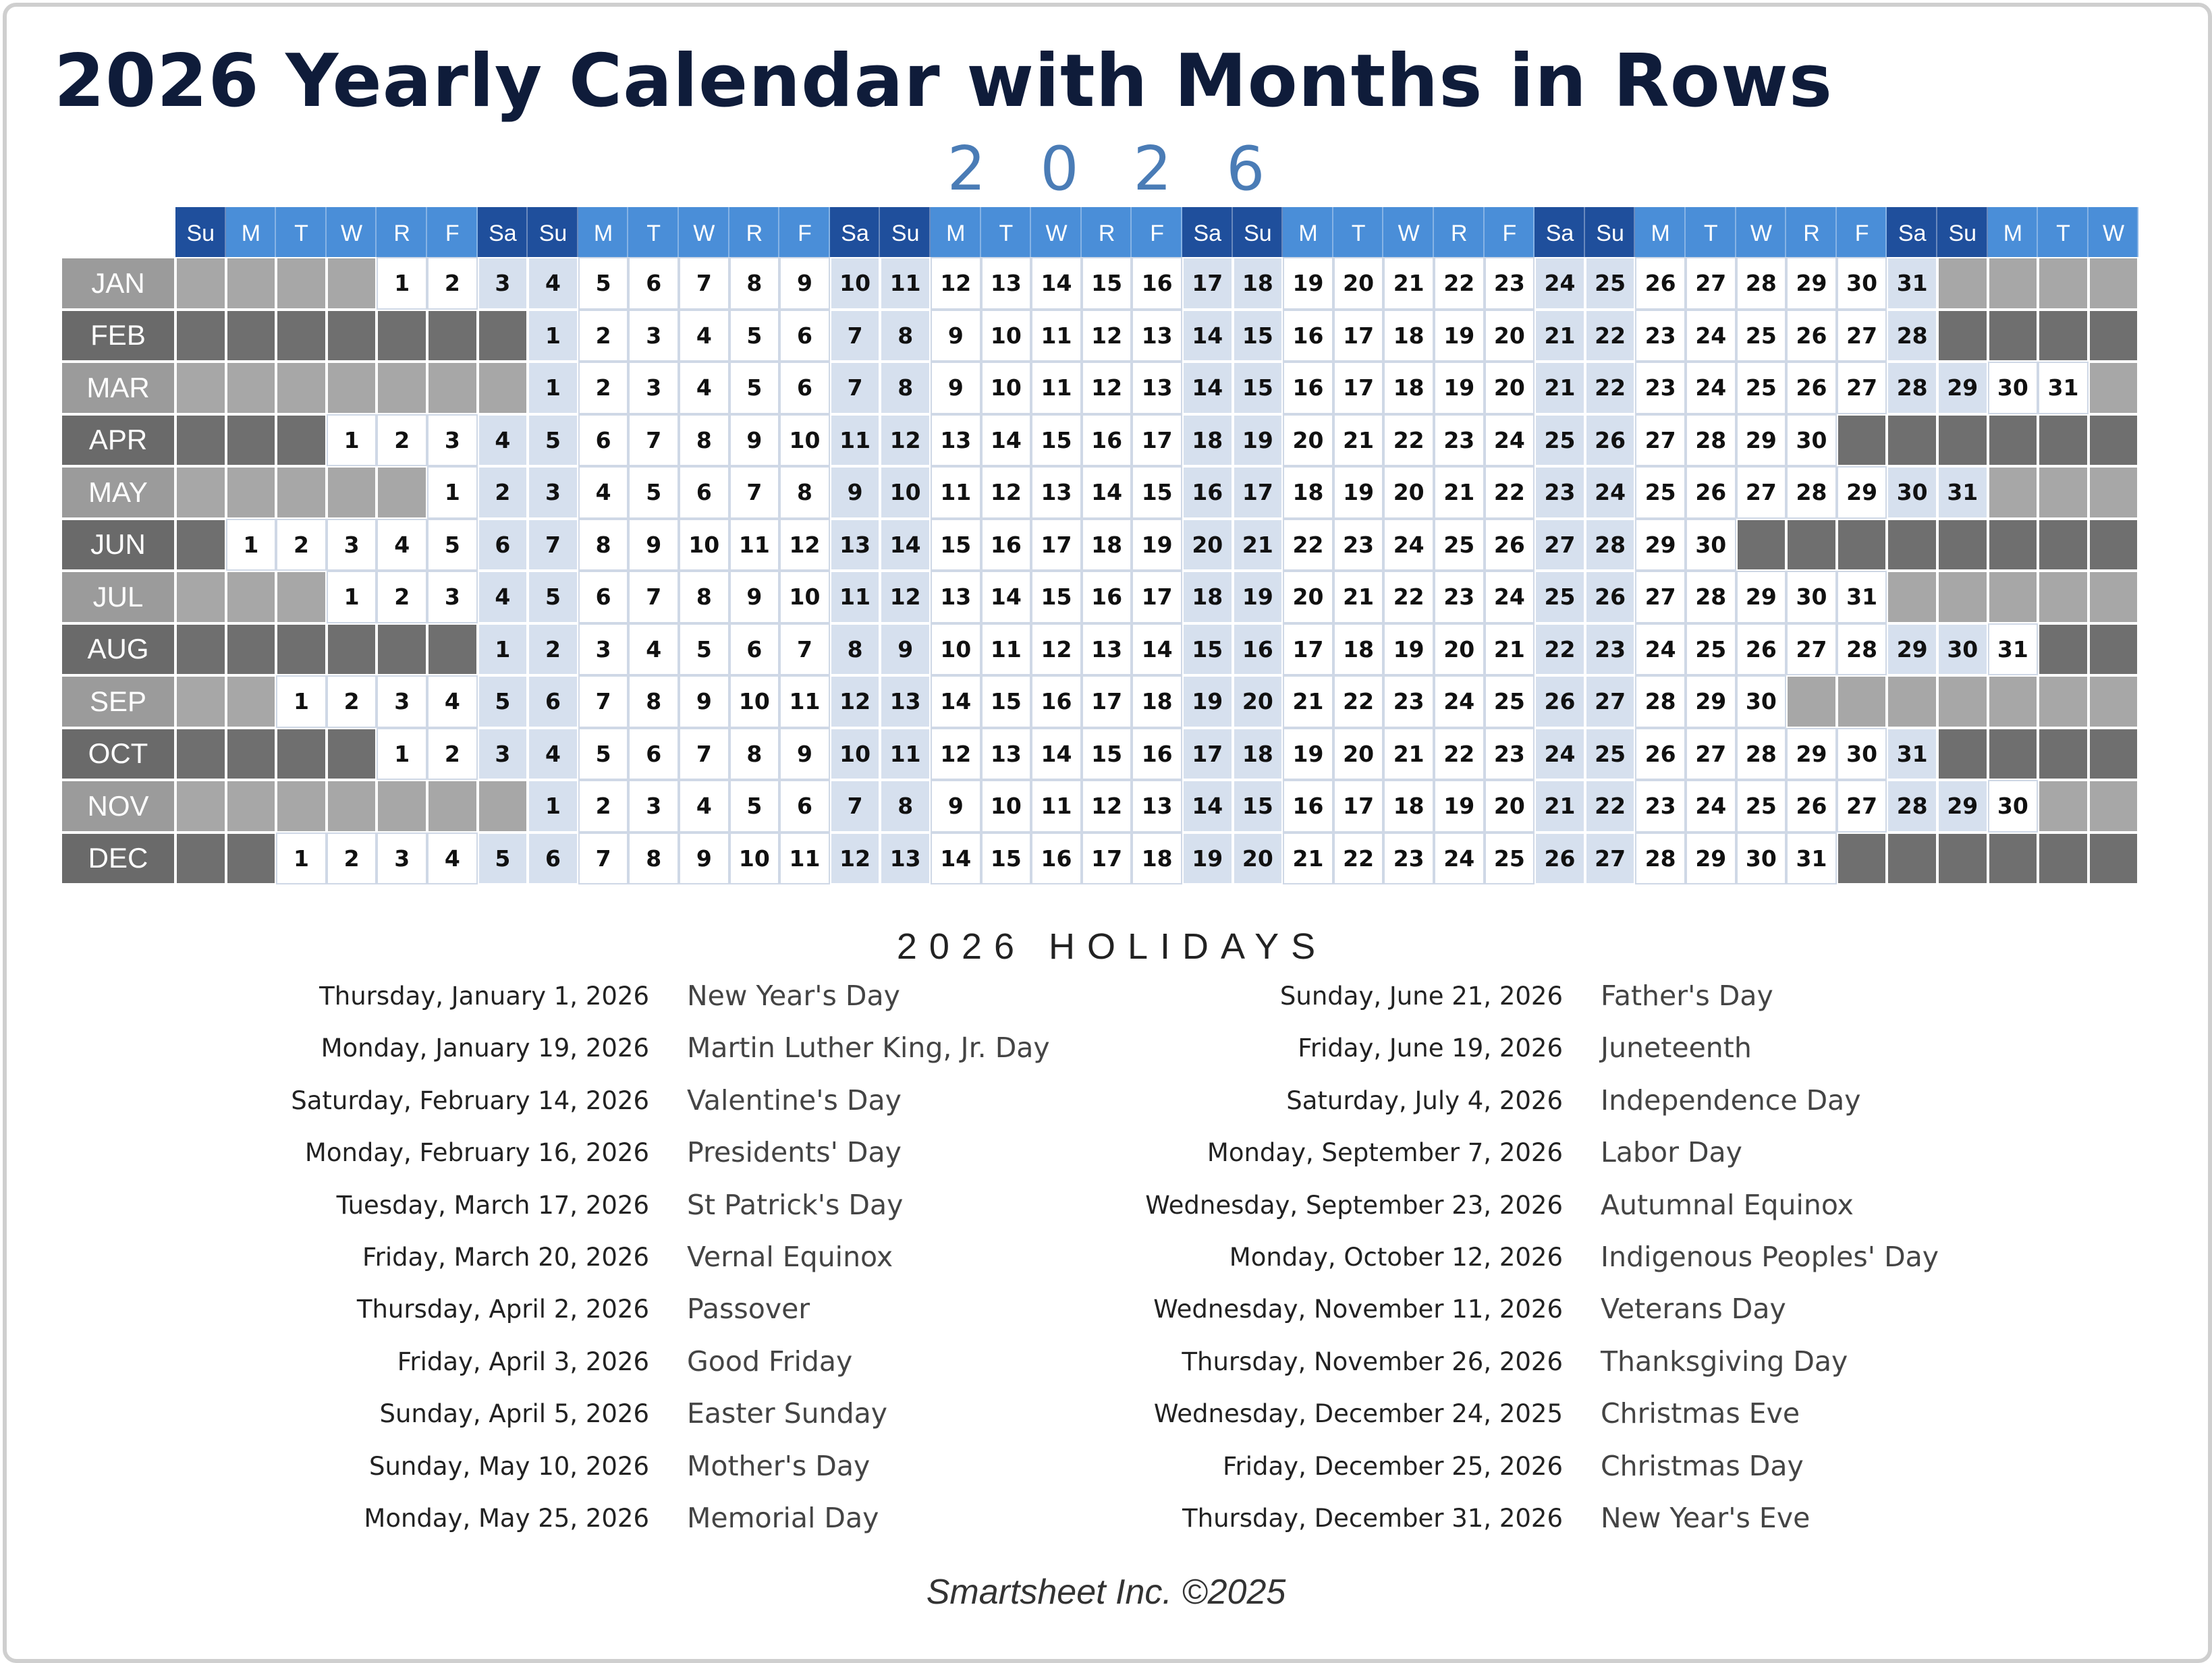 The width and height of the screenshot is (2212, 1663). What do you see at coordinates (1358, 1414) in the screenshot?
I see `holiday-date-text: Wednesday, December 24, 2025` at bounding box center [1358, 1414].